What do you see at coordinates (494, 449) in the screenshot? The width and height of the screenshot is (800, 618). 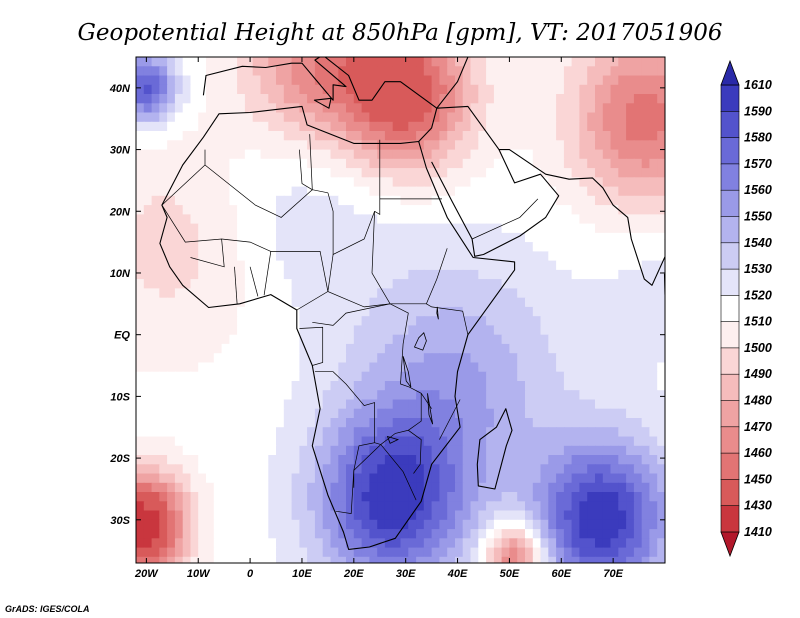 I see `coastline-madagascar` at bounding box center [494, 449].